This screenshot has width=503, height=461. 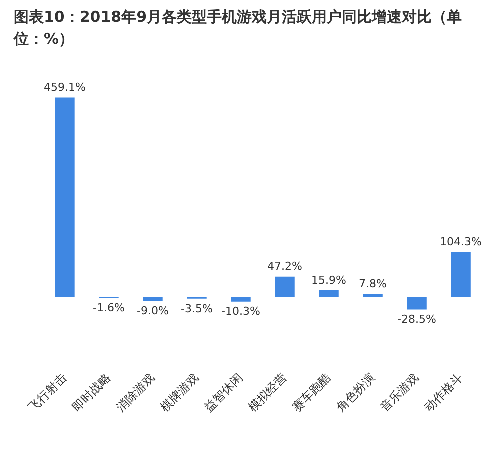 What do you see at coordinates (312, 392) in the screenshot?
I see `x-tick-label: 赛车跑酷` at bounding box center [312, 392].